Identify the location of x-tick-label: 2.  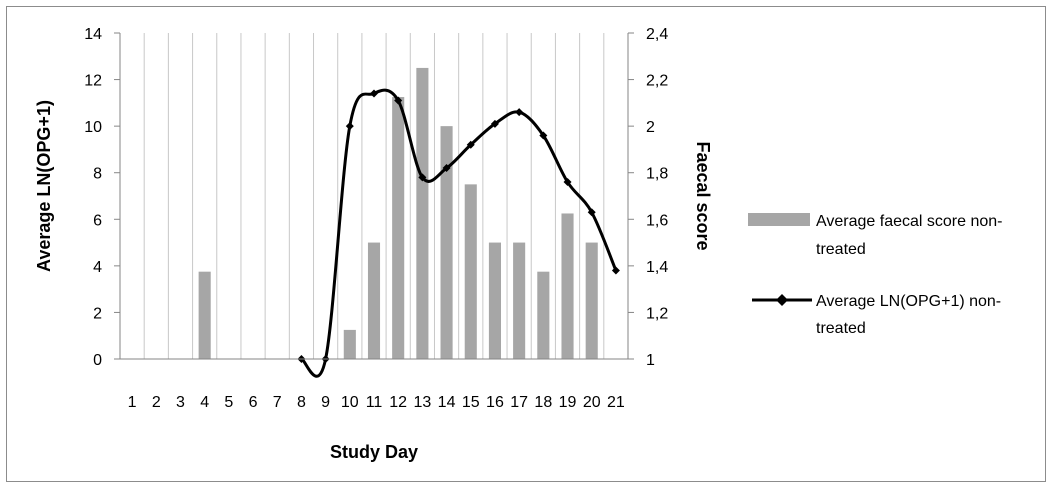
(156, 402).